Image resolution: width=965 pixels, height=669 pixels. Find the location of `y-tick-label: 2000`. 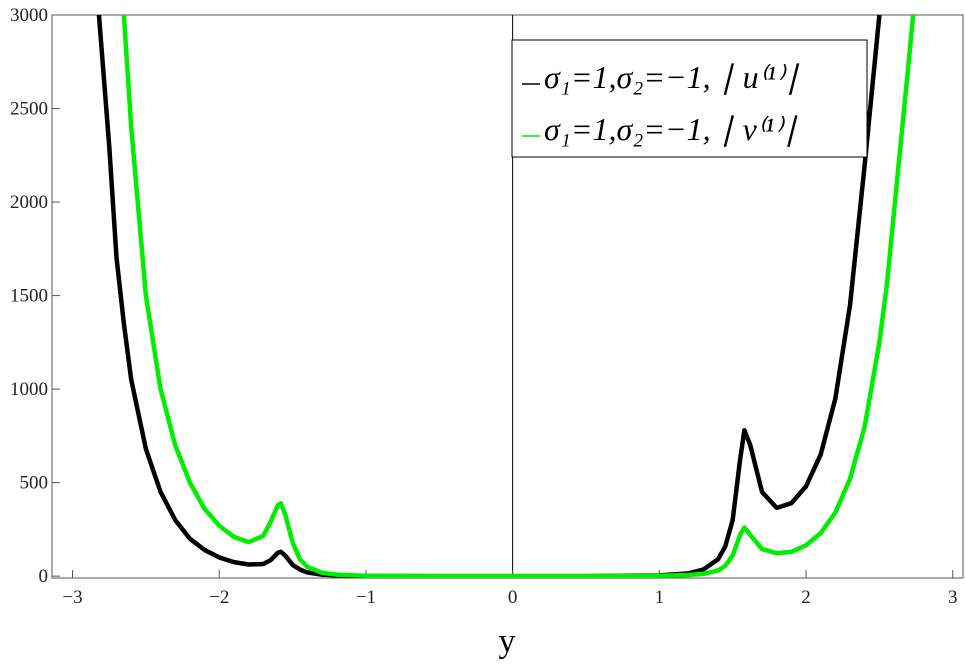

y-tick-label: 2000 is located at coordinates (29, 202).